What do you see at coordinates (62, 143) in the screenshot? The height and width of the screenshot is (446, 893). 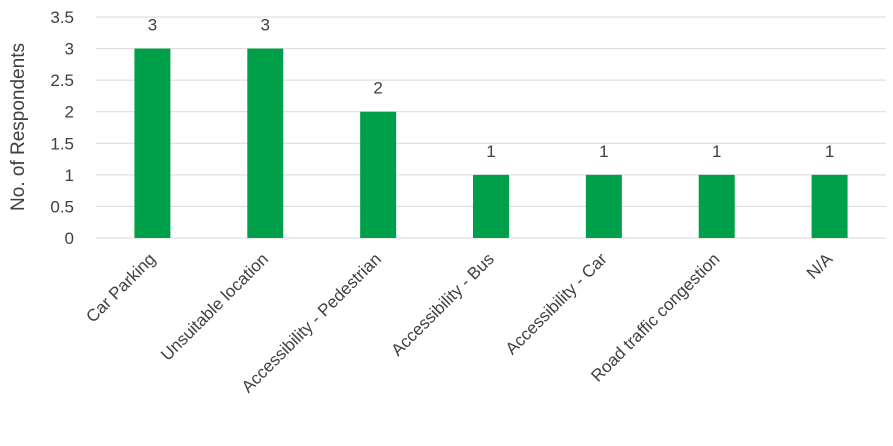 I see `y-tick-label: 1.5` at bounding box center [62, 143].